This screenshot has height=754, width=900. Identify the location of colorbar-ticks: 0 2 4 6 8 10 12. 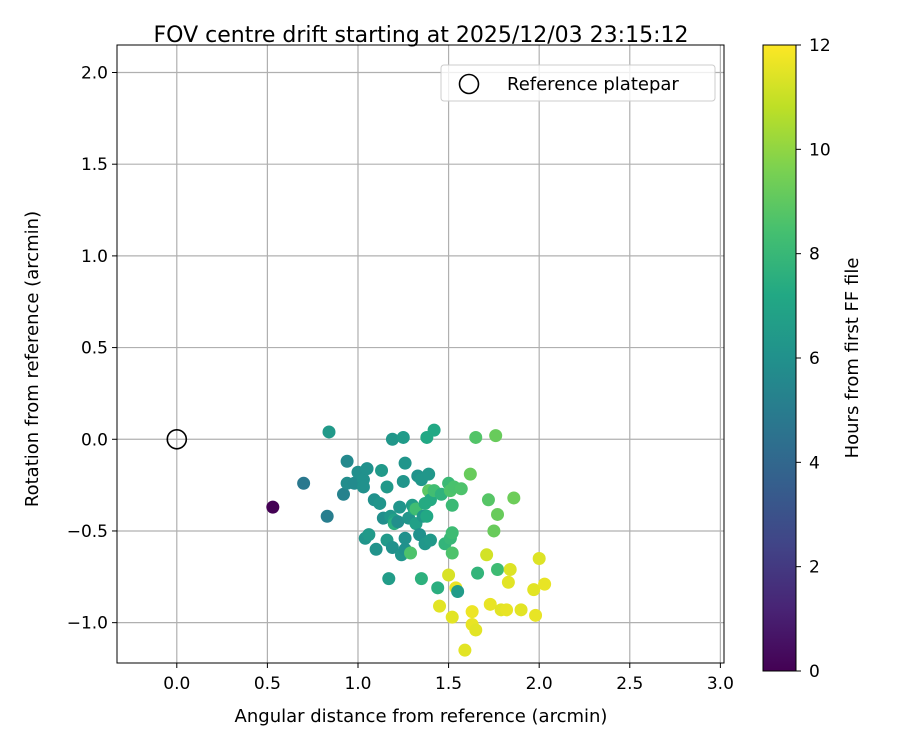
(813, 359).